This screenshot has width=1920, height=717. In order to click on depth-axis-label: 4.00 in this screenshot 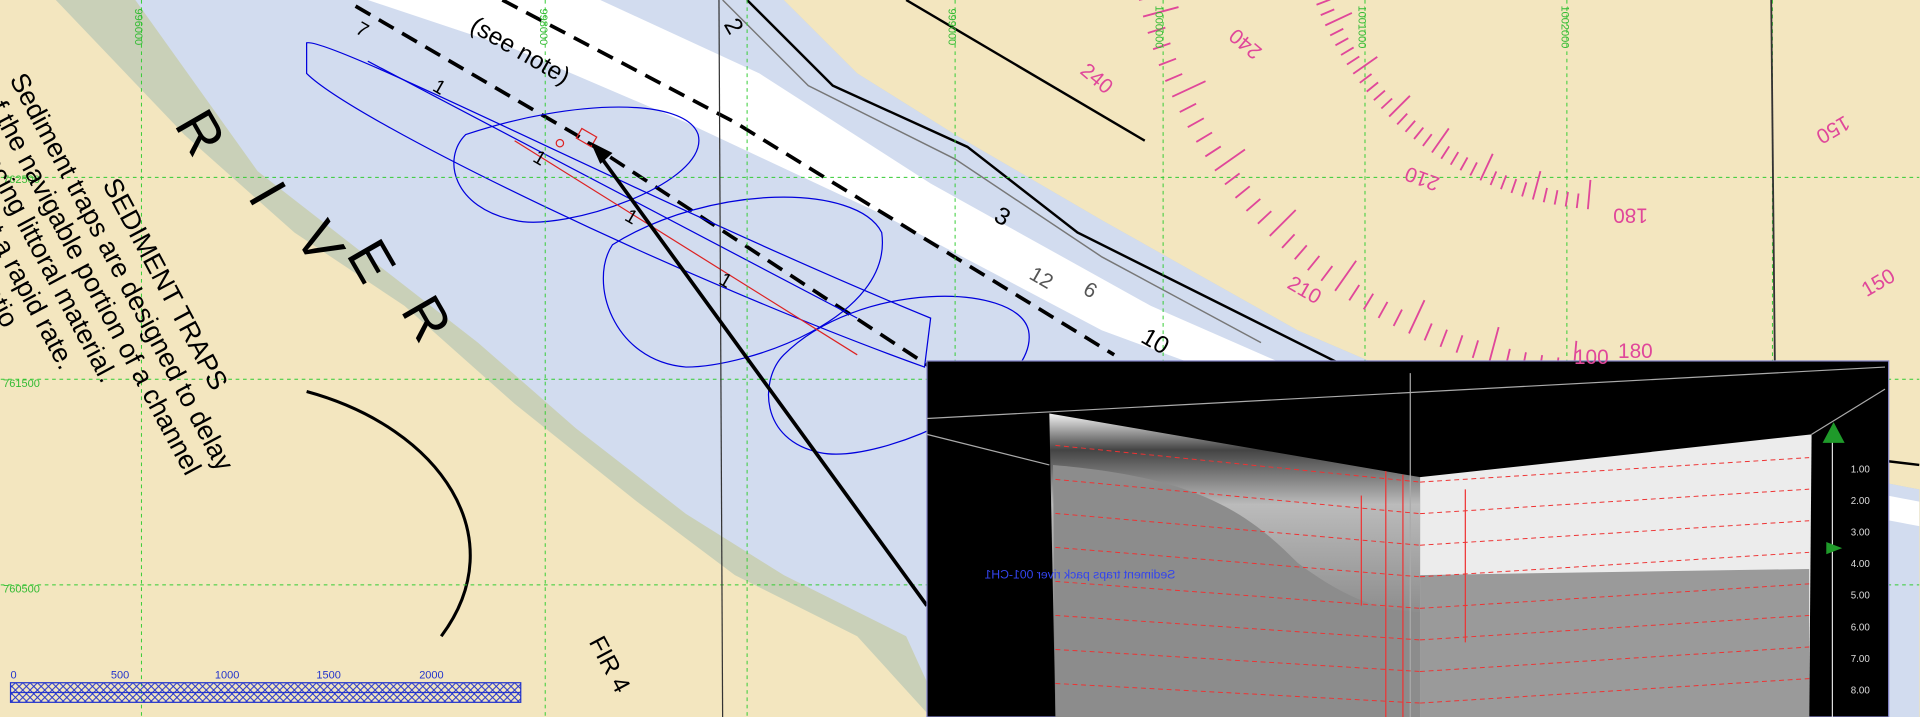, I will do `click(1861, 564)`.